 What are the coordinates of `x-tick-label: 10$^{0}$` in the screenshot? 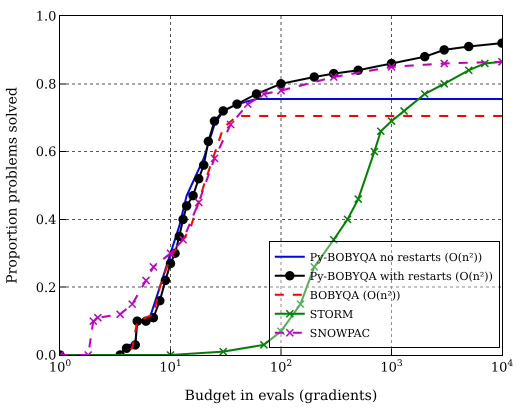 It's located at (60, 367).